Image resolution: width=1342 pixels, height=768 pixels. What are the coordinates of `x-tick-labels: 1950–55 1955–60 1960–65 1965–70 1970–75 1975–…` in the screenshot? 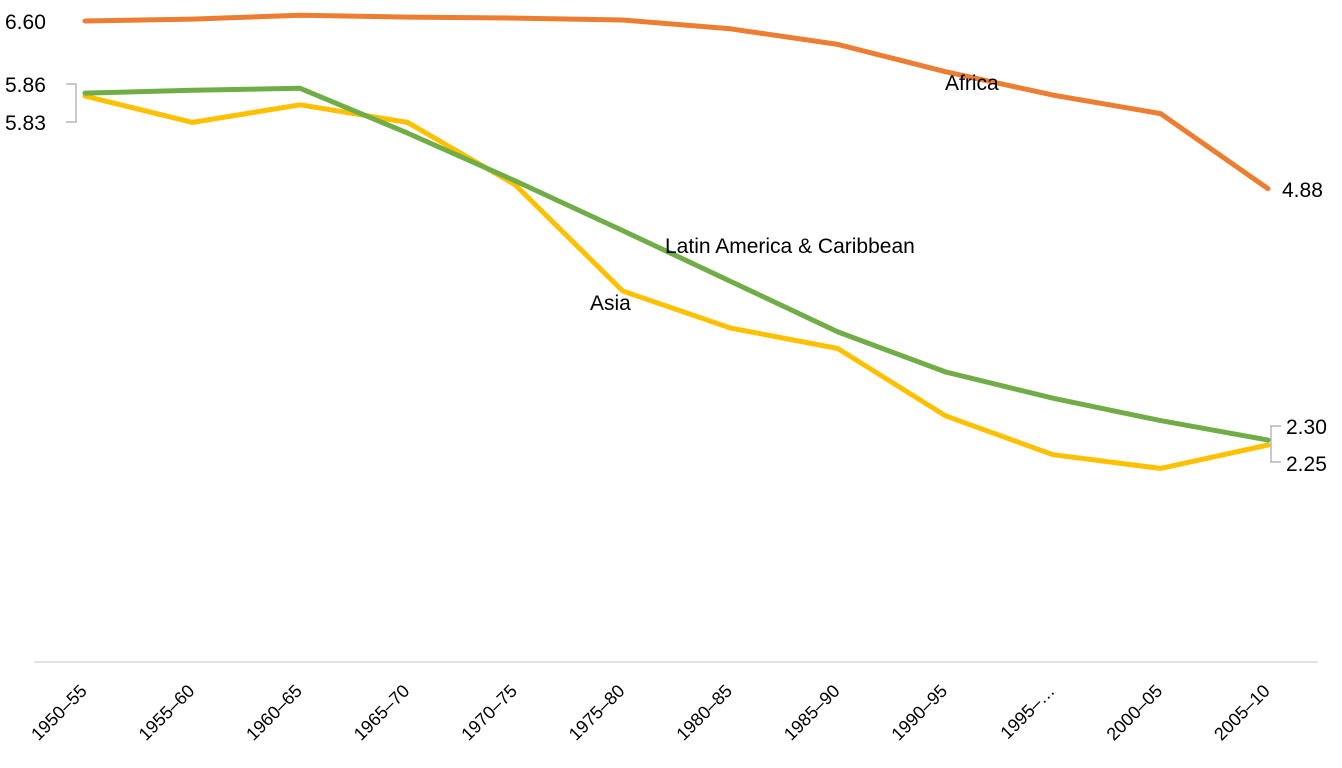 It's located at (650, 713).